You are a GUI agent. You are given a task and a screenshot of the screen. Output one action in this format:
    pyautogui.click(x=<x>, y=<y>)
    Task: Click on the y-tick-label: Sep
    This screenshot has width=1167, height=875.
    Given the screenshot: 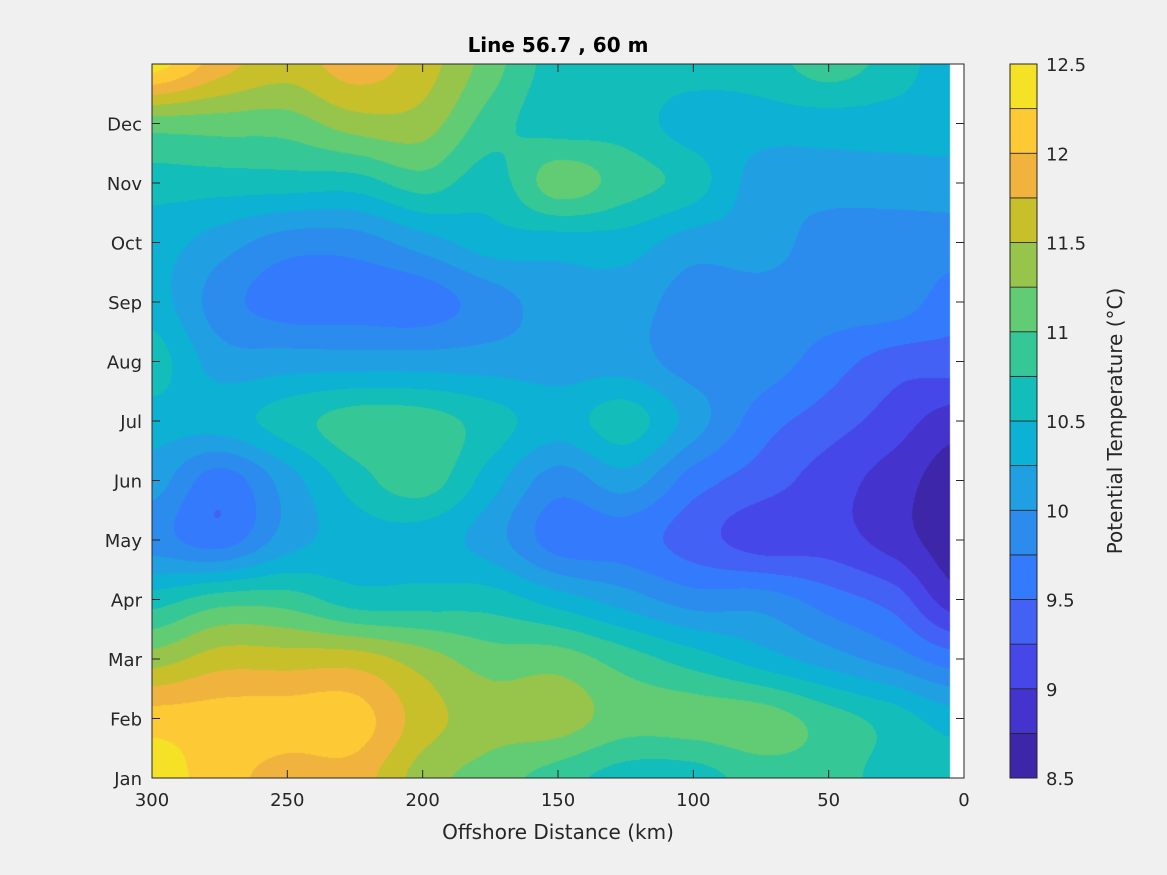 What is the action you would take?
    pyautogui.click(x=125, y=303)
    